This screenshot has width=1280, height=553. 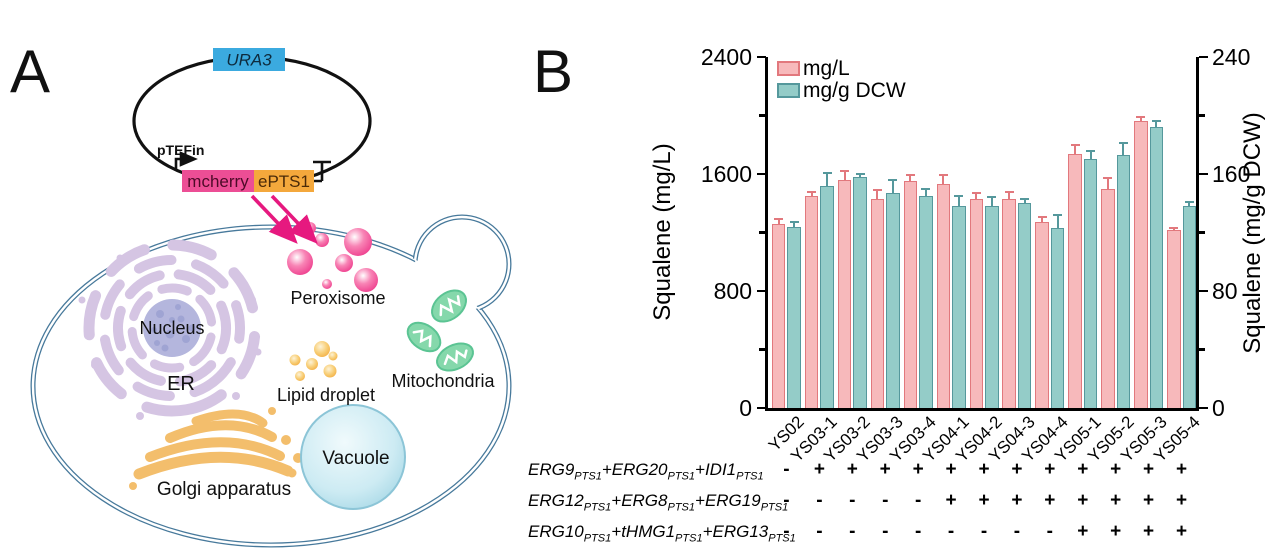 I want to click on y-axis-left, so click(x=766, y=234).